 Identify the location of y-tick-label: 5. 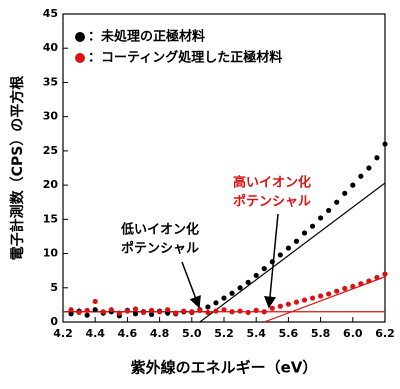
(54, 287).